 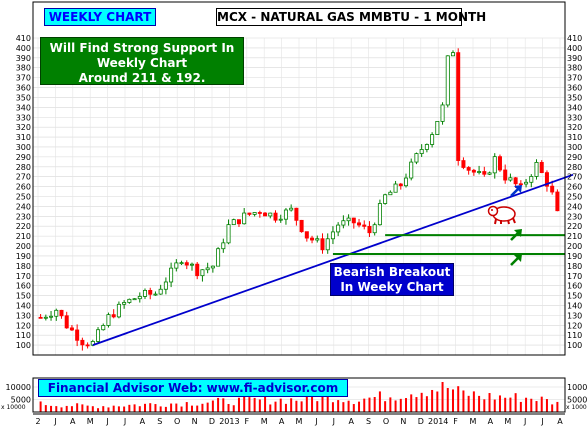 What do you see at coordinates (299, 395) in the screenshot?
I see `volume-frame` at bounding box center [299, 395].